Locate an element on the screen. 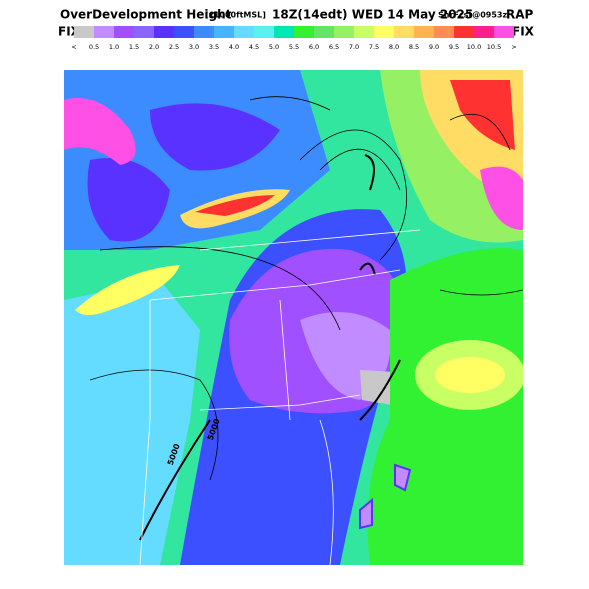 The image size is (589, 589). colorbar-label: 6.0 is located at coordinates (314, 47).